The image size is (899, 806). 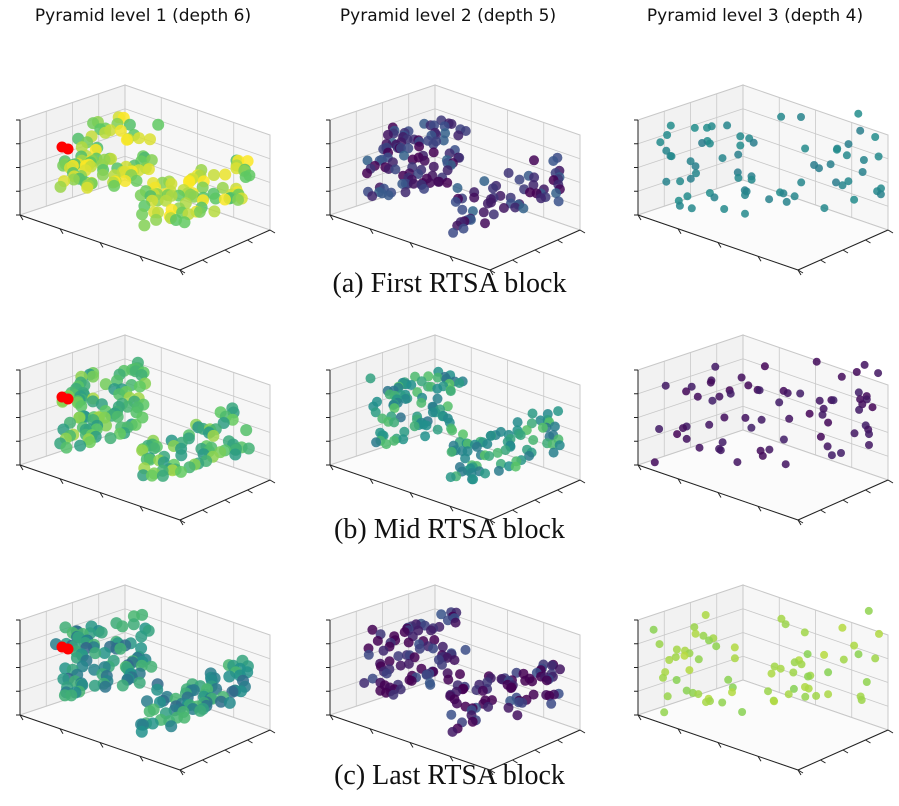 What do you see at coordinates (456, 680) in the screenshot?
I see `panel-r3-c2` at bounding box center [456, 680].